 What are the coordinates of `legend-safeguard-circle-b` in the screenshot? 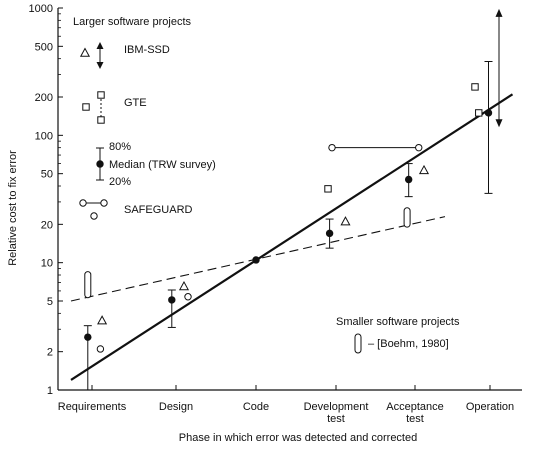 It's located at (104, 203).